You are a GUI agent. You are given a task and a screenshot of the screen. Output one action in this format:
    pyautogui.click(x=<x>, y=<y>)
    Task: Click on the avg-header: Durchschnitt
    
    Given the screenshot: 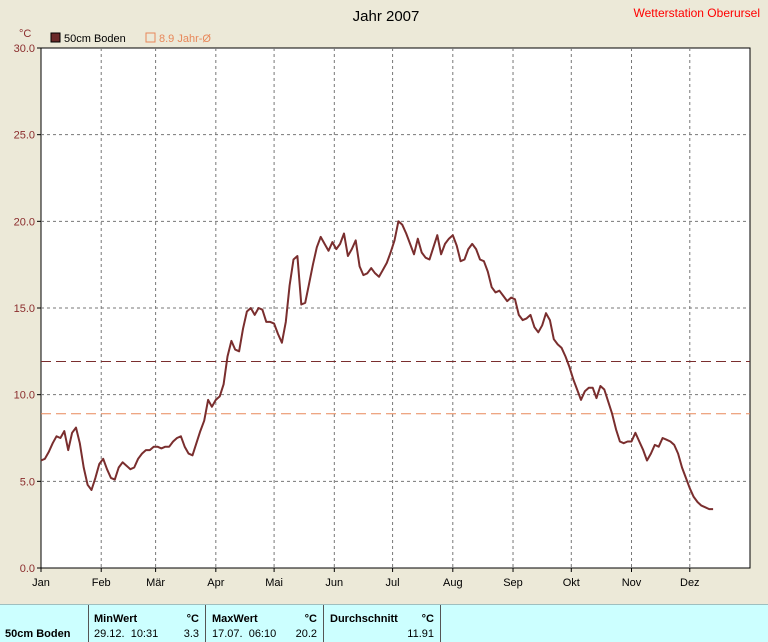 What is the action you would take?
    pyautogui.click(x=364, y=619)
    